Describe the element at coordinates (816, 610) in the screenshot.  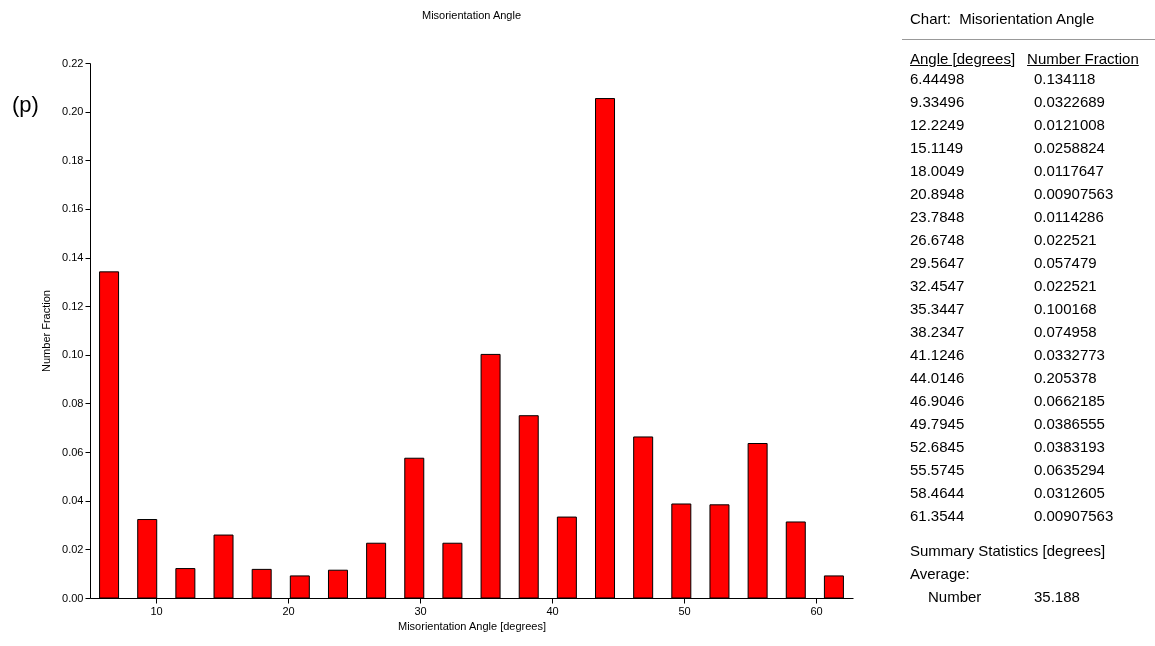
I see `x-tick-label: 60` at that location.